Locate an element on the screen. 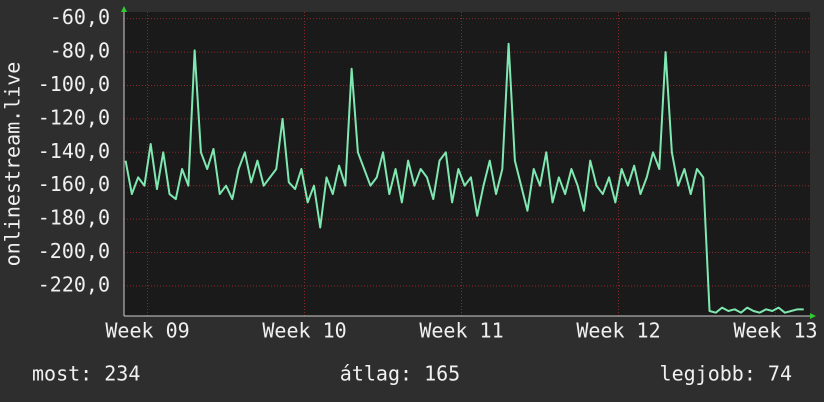 Image resolution: width=824 pixels, height=402 pixels. x-tick-label: Week 09 is located at coordinates (147, 331).